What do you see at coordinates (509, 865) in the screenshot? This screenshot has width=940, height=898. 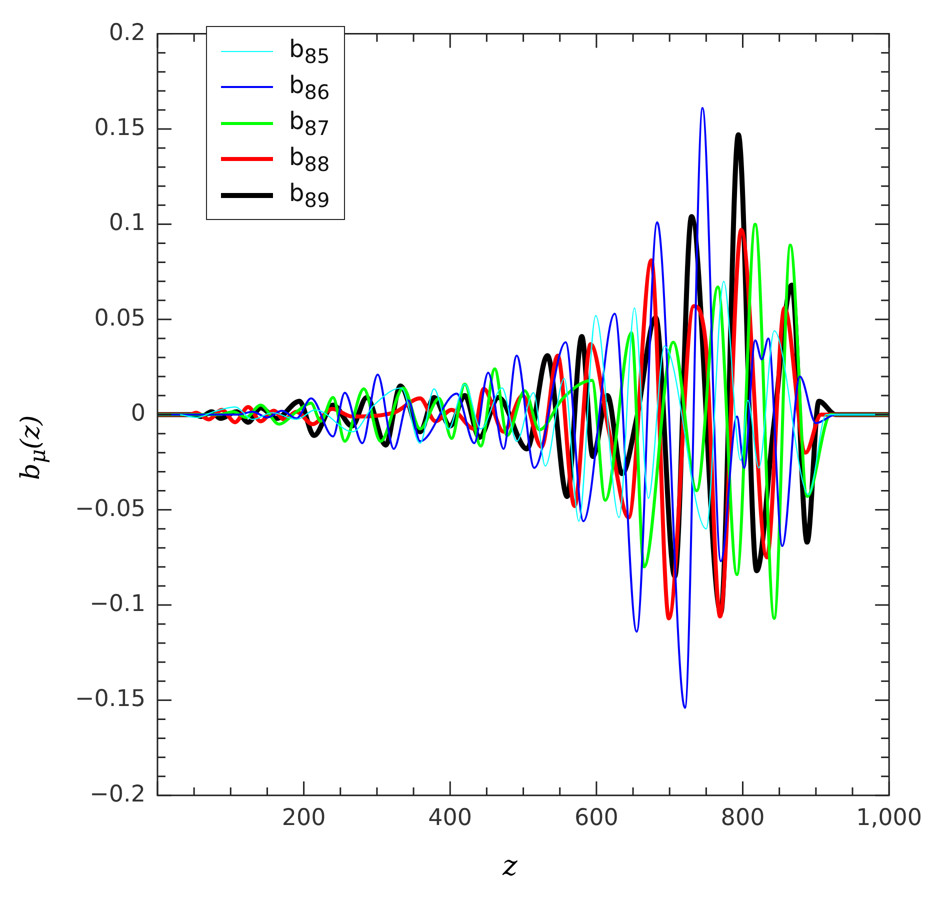 I see `x-axis-title: z` at bounding box center [509, 865].